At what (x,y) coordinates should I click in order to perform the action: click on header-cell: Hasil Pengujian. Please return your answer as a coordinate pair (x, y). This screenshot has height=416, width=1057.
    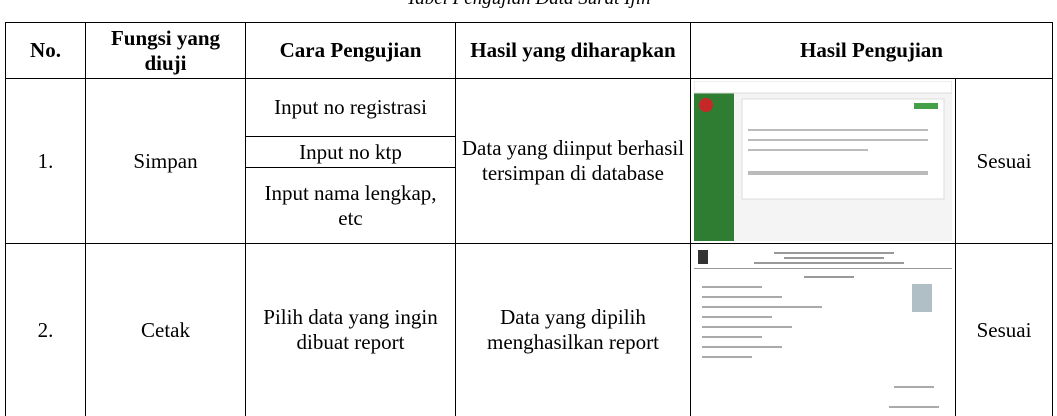
    Looking at the image, I should click on (871, 50).